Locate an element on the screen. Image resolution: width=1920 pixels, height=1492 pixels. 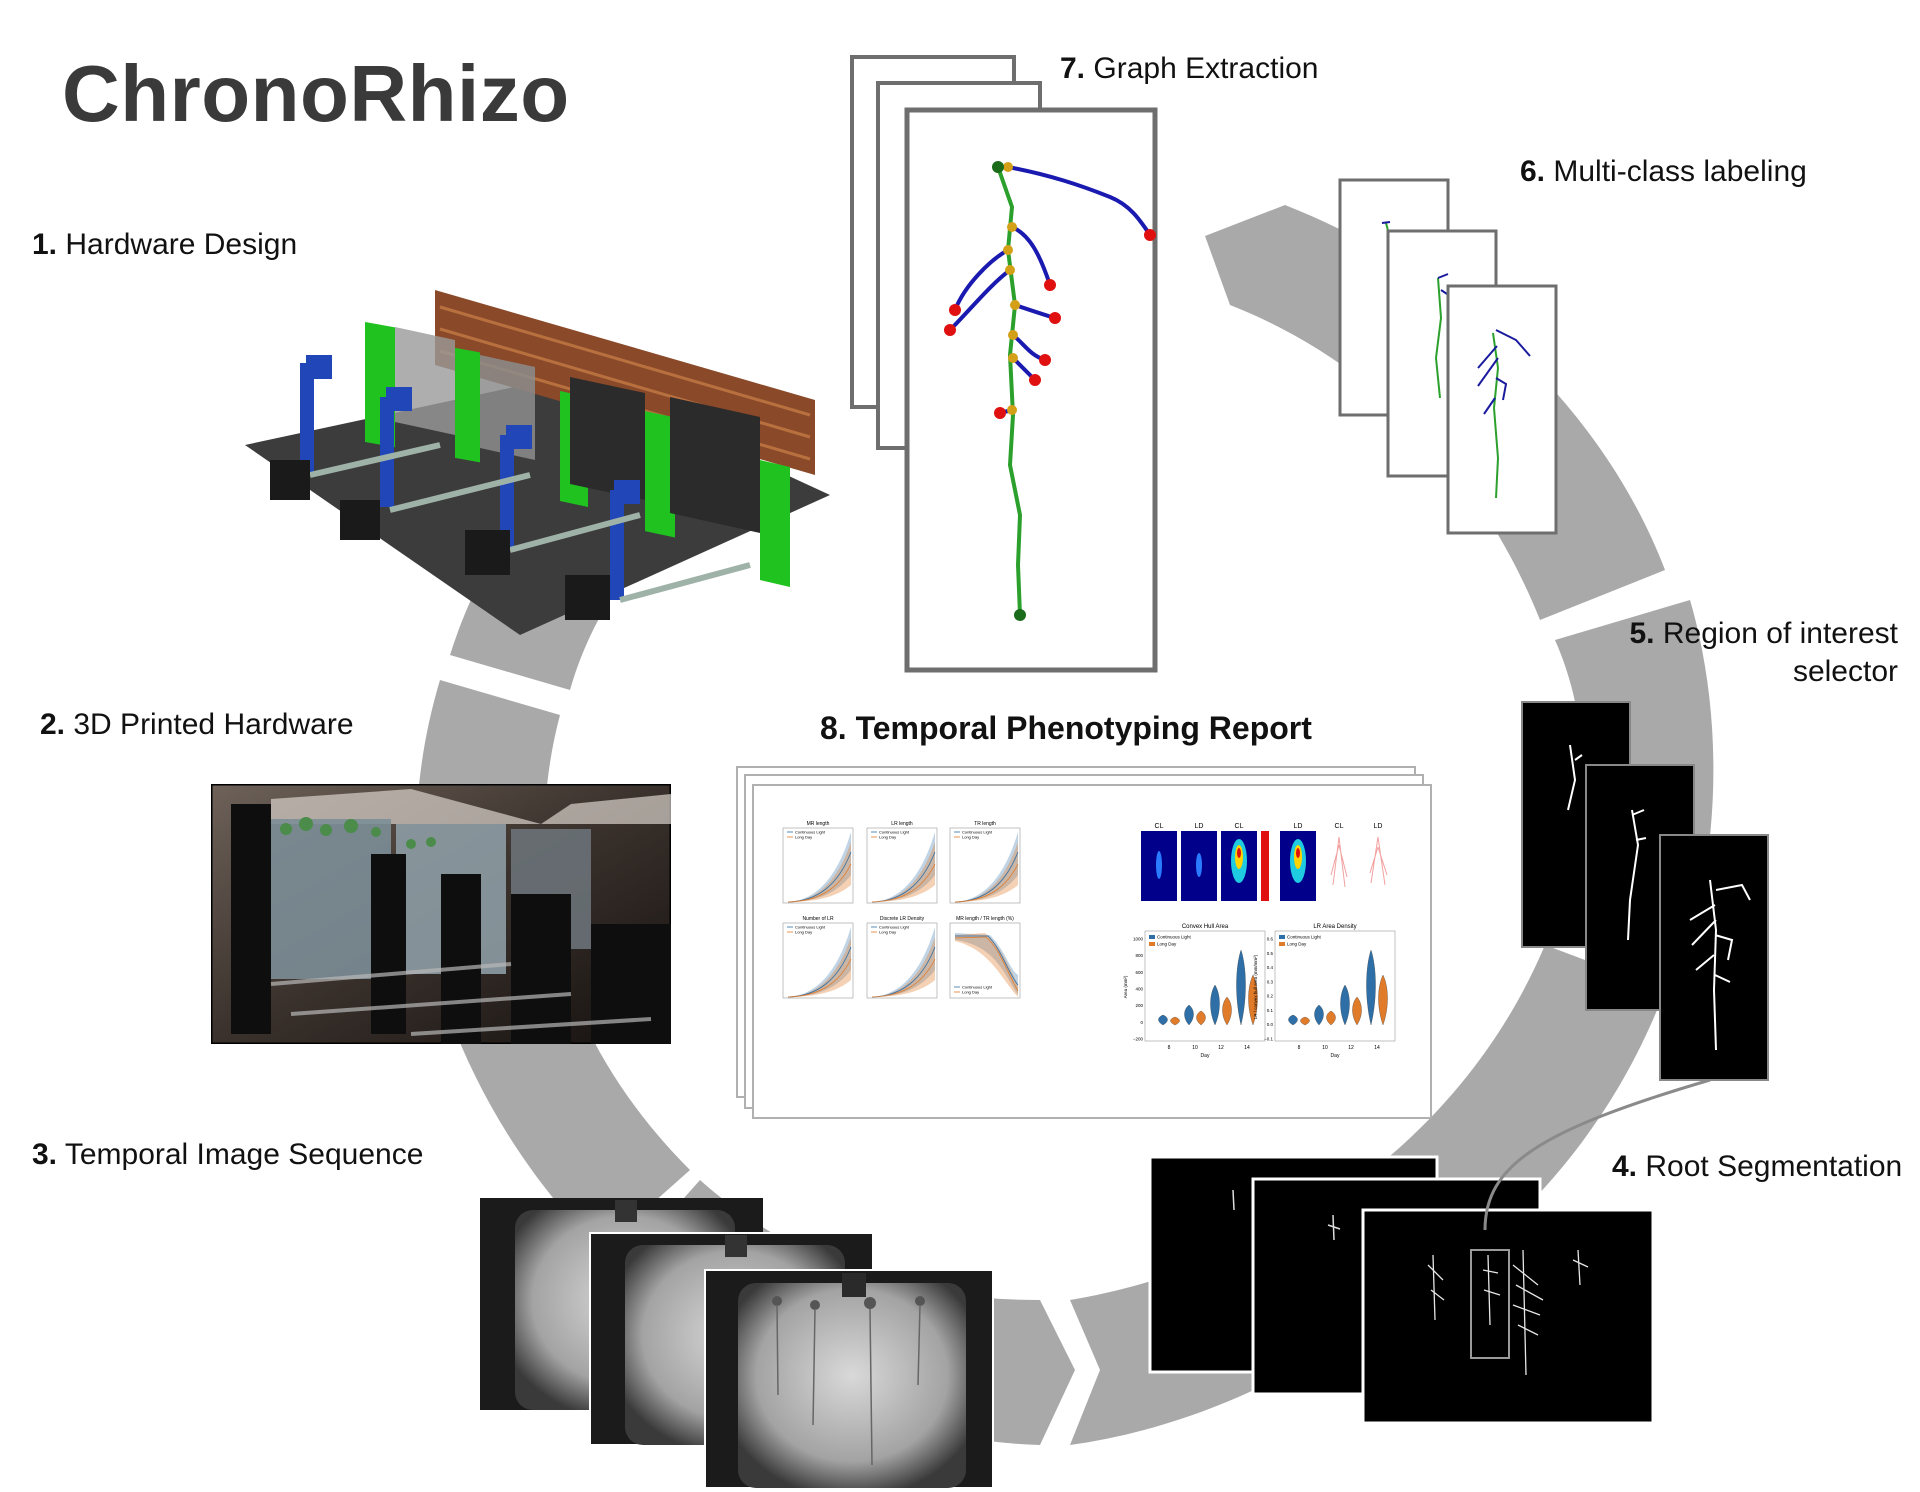
3d-printed-hardware-photo is located at coordinates (441, 914).